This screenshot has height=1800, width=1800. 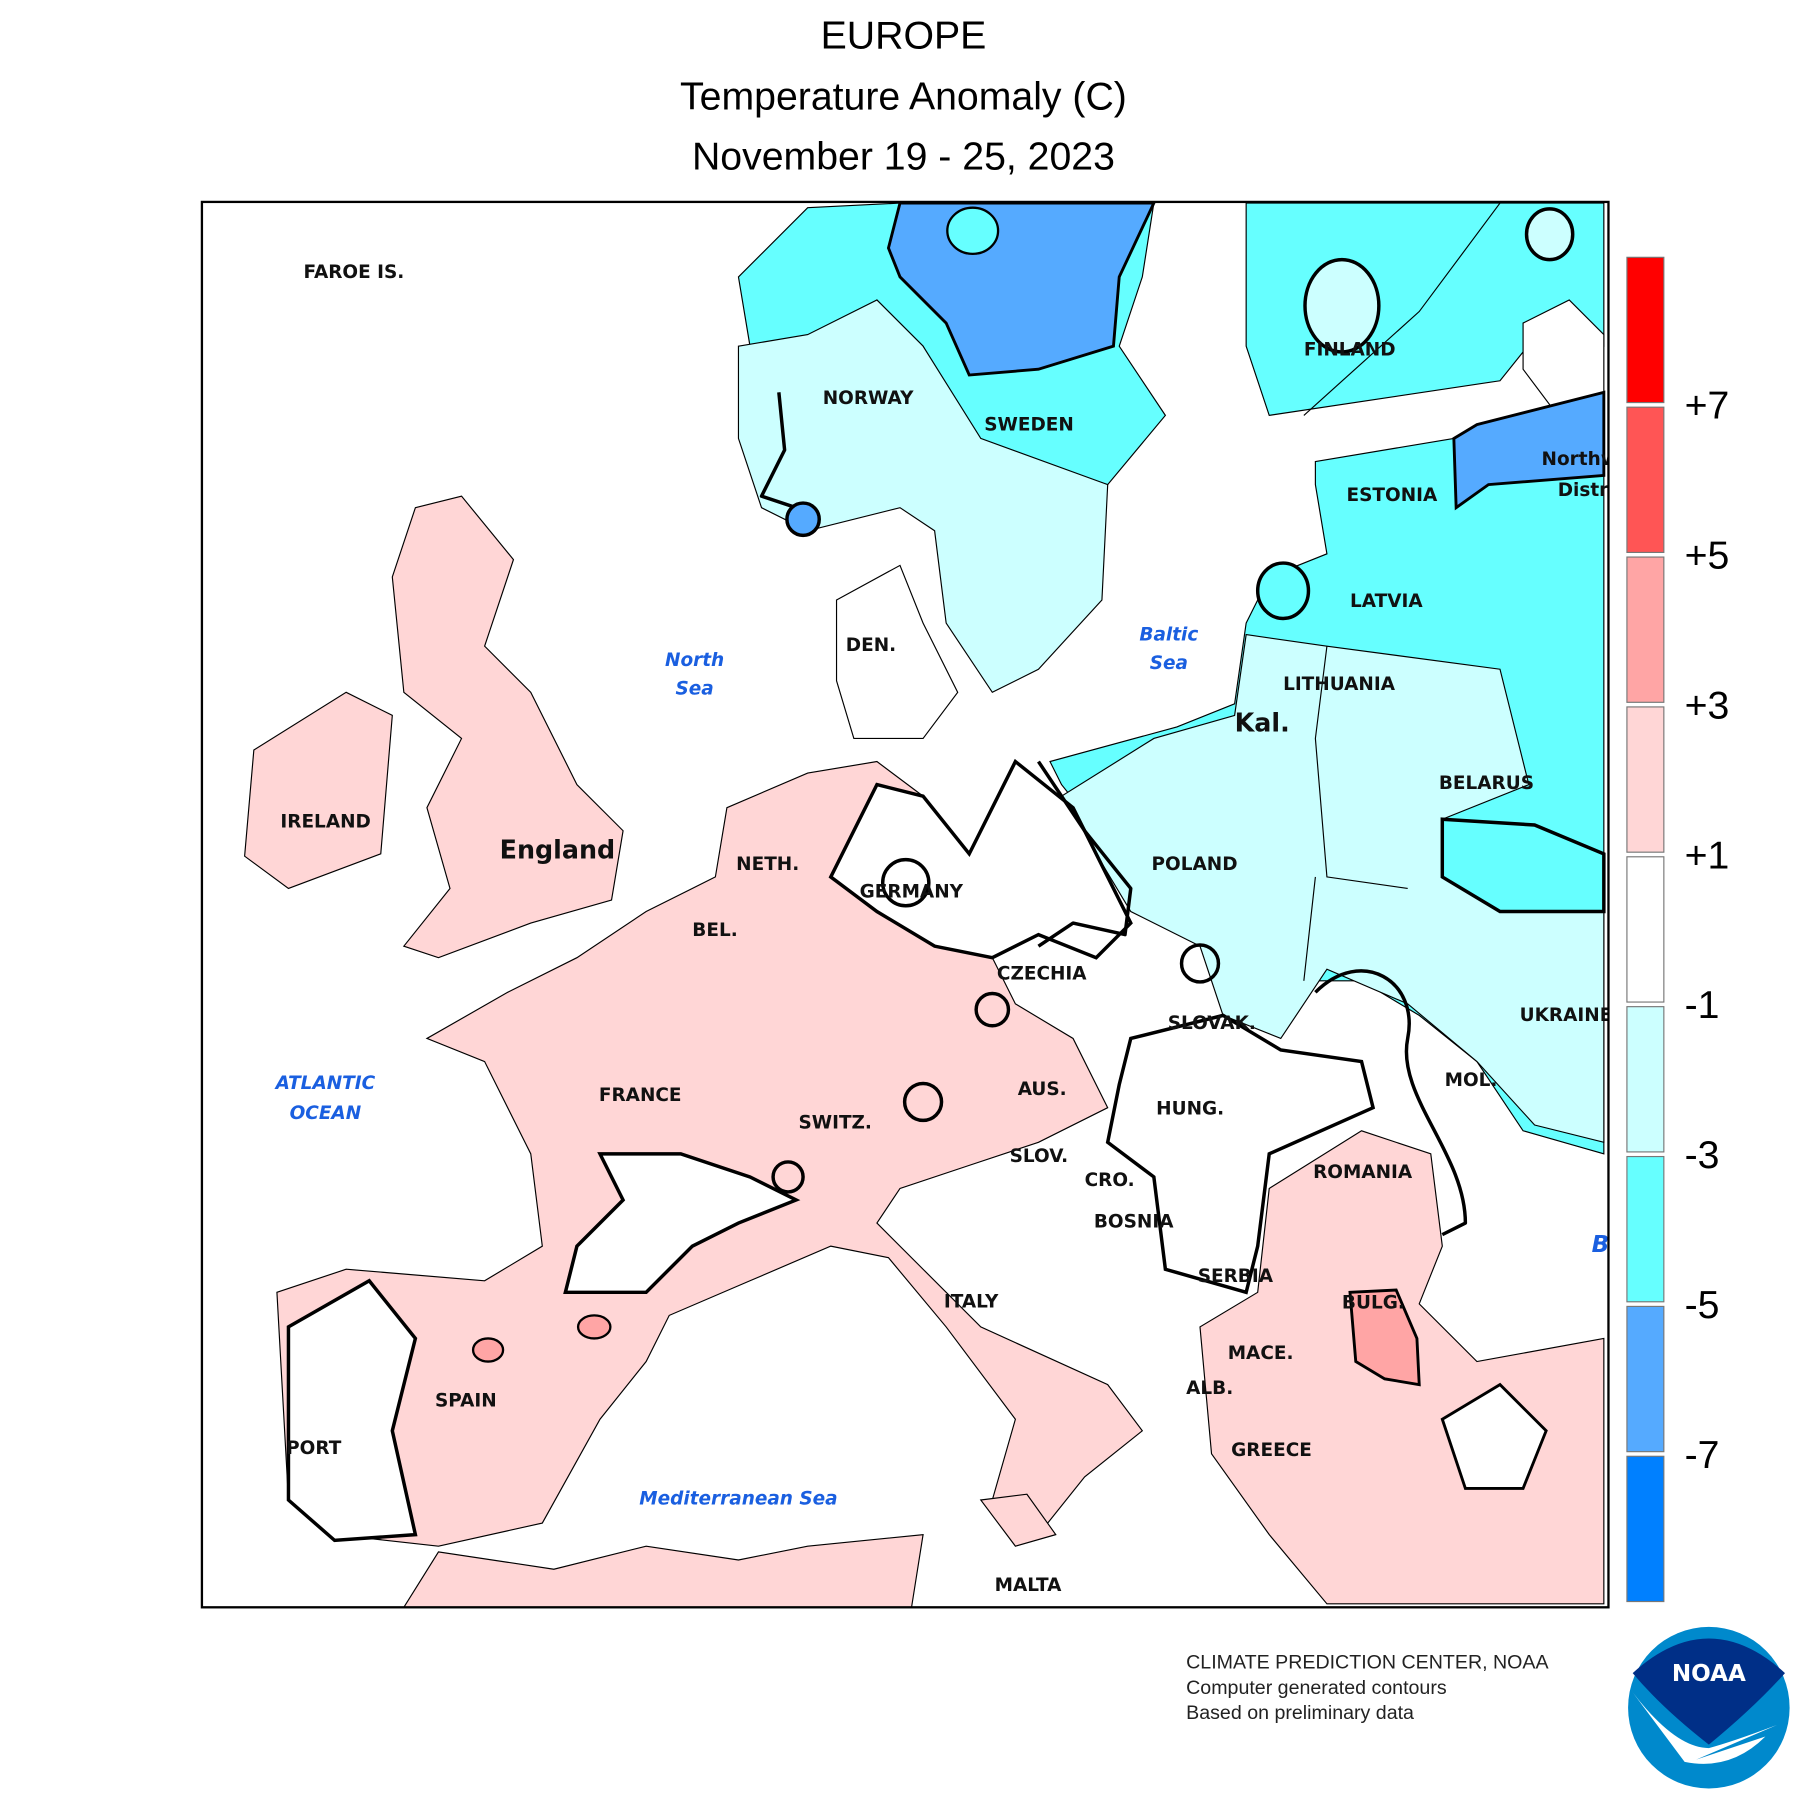 What do you see at coordinates (1471, 1080) in the screenshot?
I see `country-label: MOL.` at bounding box center [1471, 1080].